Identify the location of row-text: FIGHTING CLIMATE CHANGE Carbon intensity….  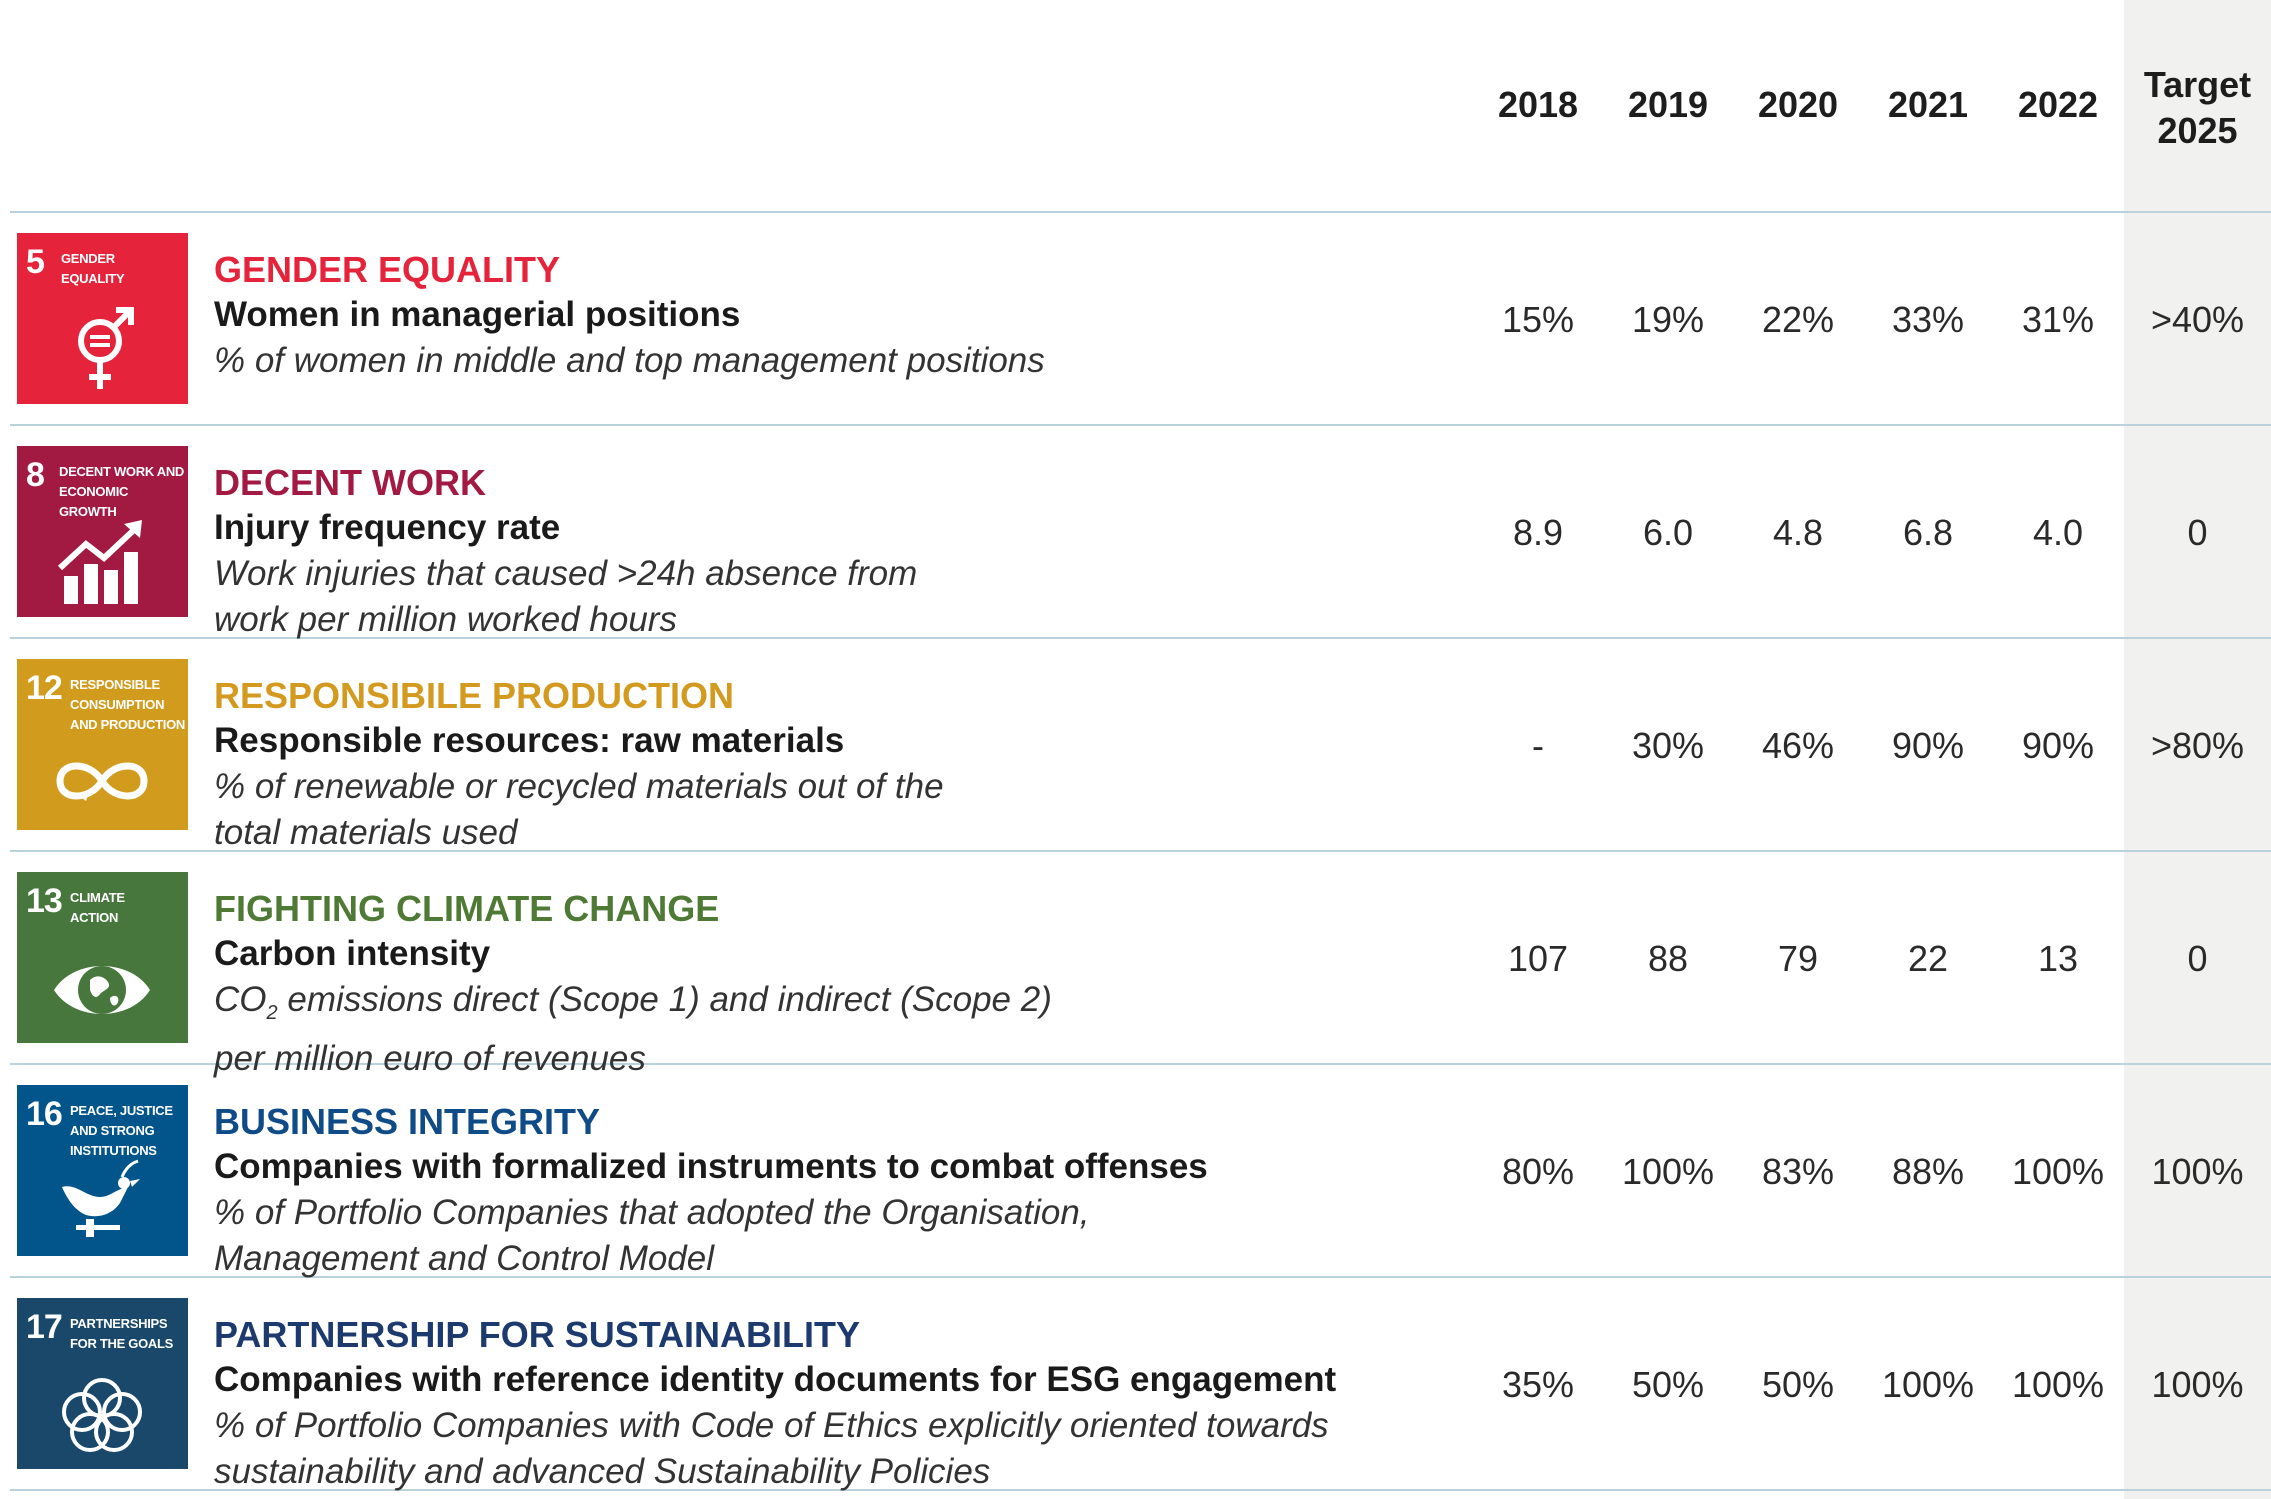
(804, 984).